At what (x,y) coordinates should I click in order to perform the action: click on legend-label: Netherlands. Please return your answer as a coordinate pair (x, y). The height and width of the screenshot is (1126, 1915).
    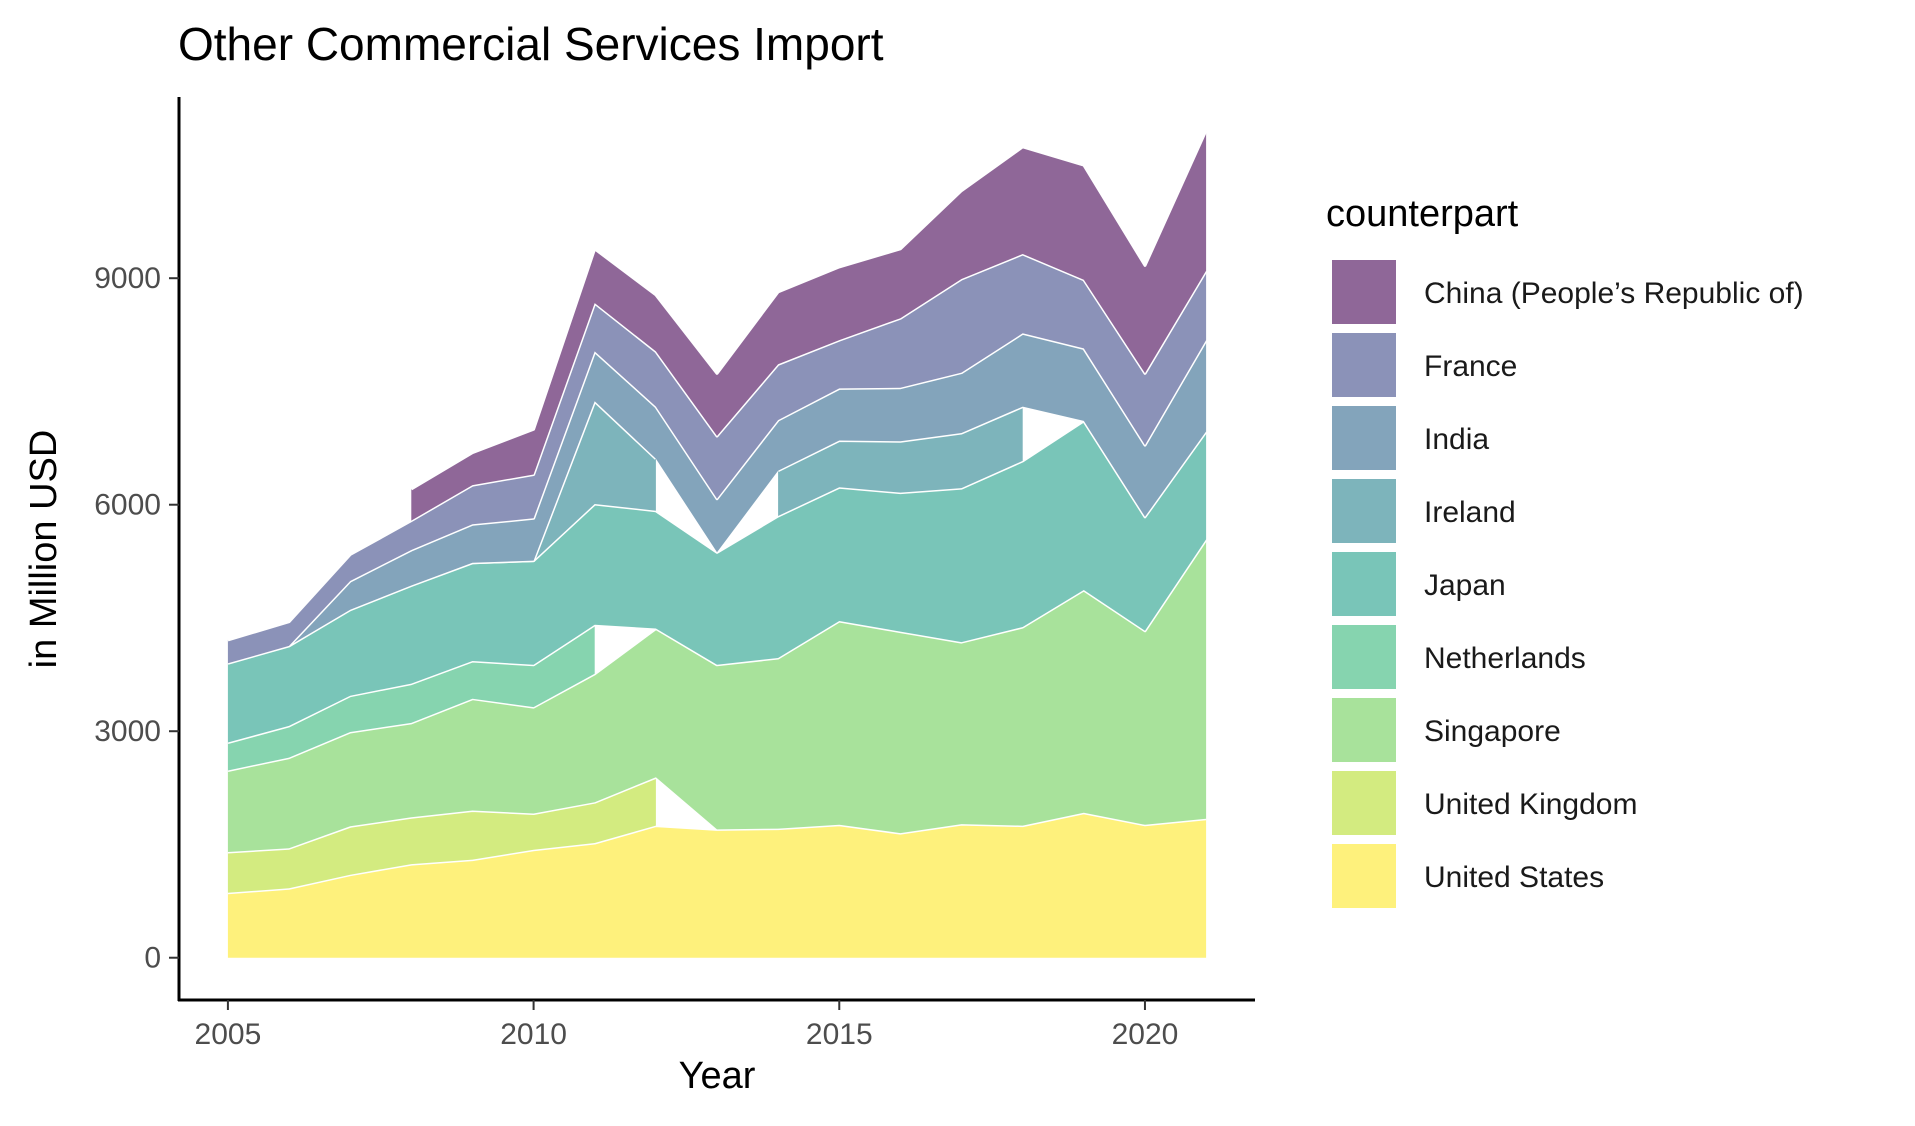
    Looking at the image, I should click on (1505, 658).